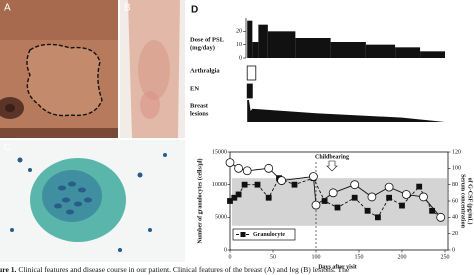 Image resolution: width=474 pixels, height=275 pixels. I want to click on row-label: EN, so click(194, 88).